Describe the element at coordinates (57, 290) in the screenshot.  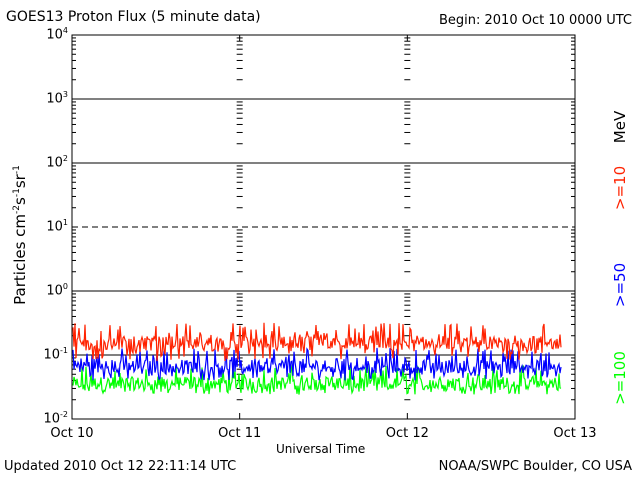
I see `y-tick-label: 10⁰` at that location.